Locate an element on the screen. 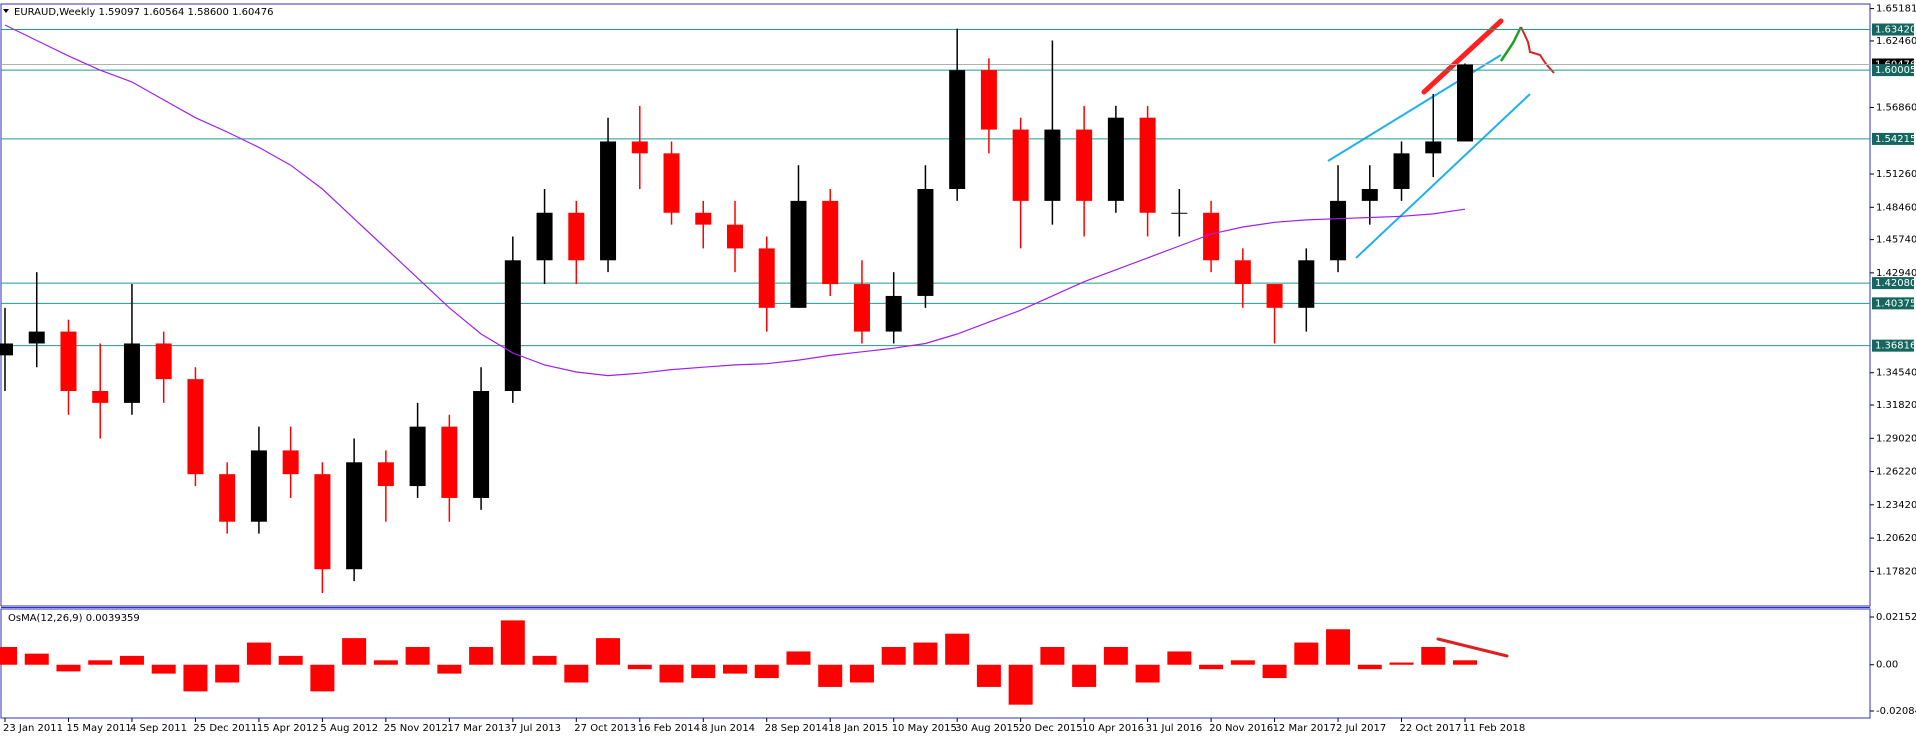  y-tick-label: 0.00 is located at coordinates (1887, 665).